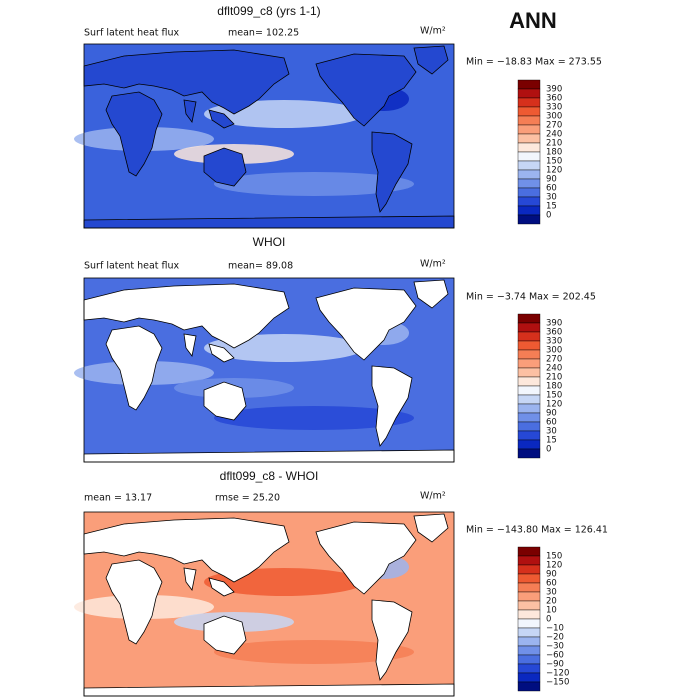 This screenshot has height=700, width=700. I want to click on range-label: Min = −3.74 Max = 202.45, so click(531, 297).